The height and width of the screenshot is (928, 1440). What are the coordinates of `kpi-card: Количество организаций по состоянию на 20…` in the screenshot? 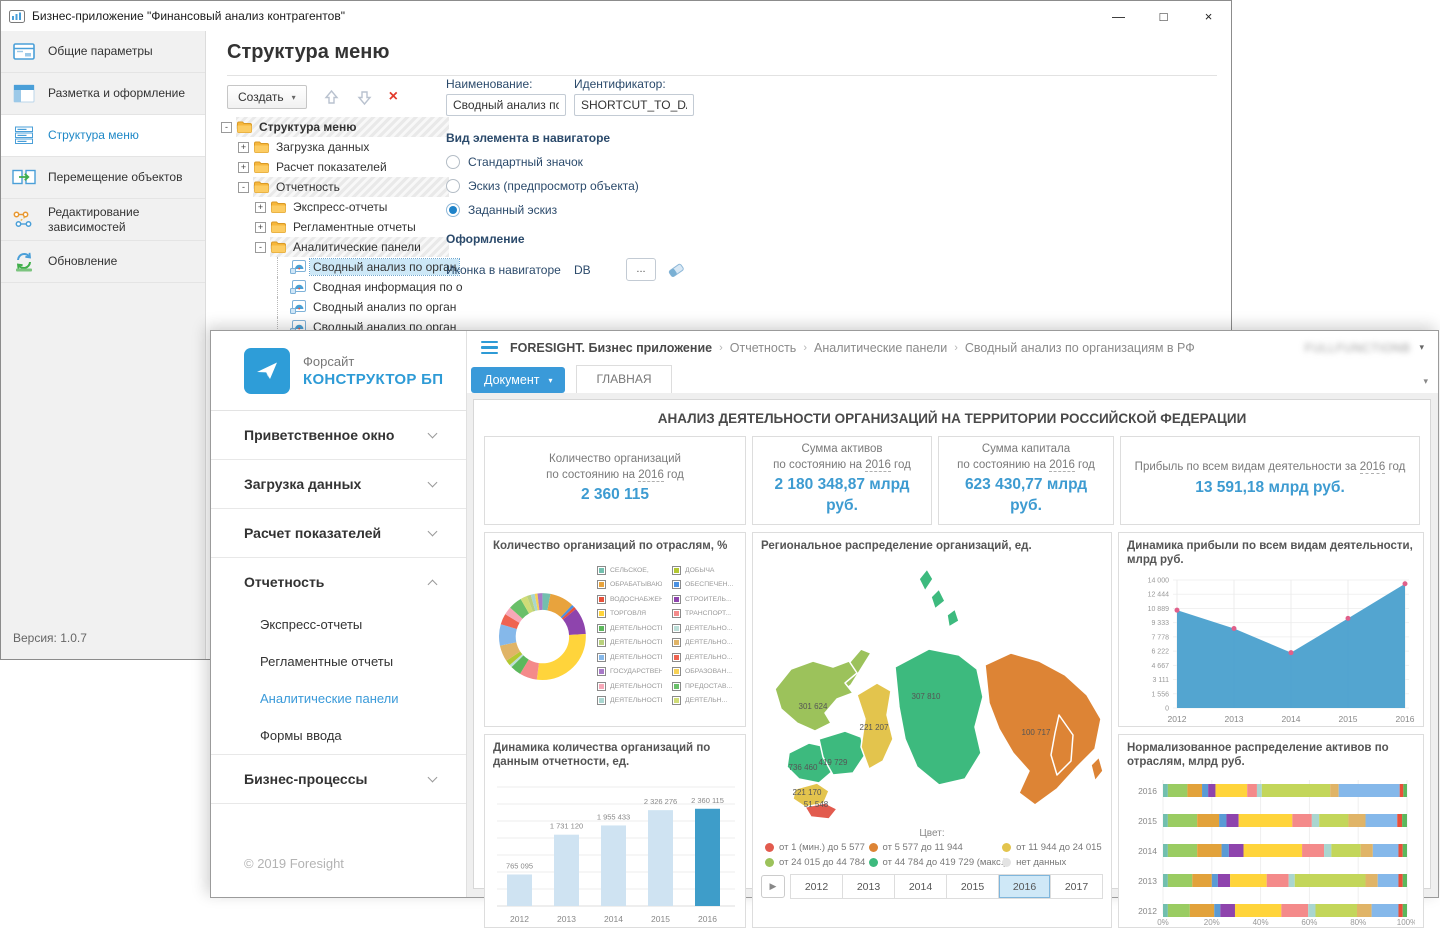 It's located at (615, 480).